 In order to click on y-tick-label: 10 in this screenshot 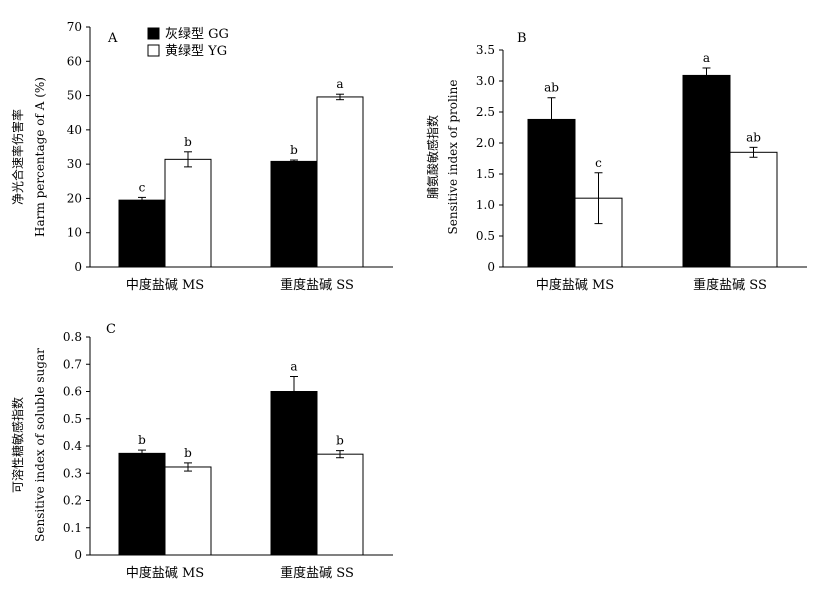, I will do `click(74, 233)`.